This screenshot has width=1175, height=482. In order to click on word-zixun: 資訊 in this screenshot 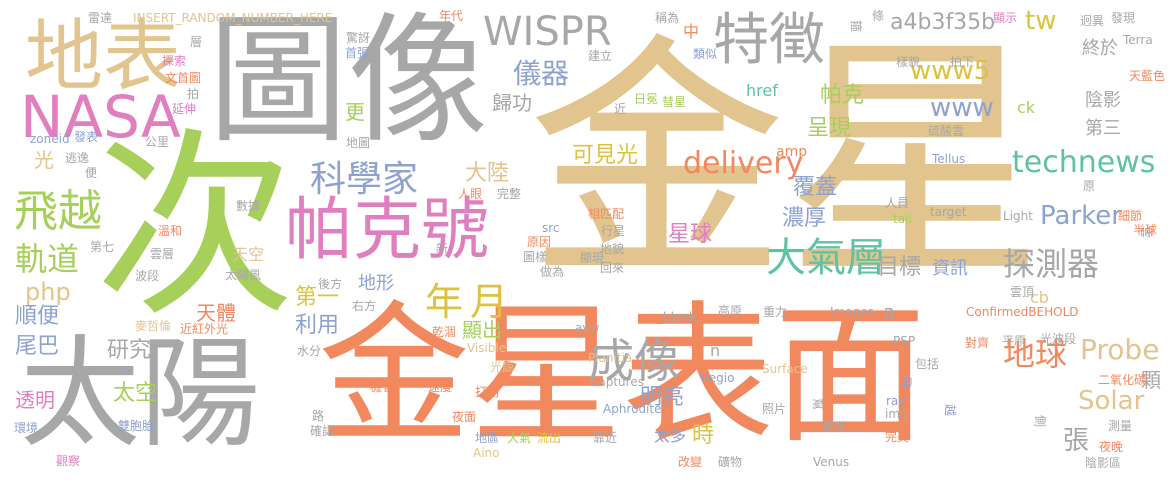, I will do `click(950, 268)`.